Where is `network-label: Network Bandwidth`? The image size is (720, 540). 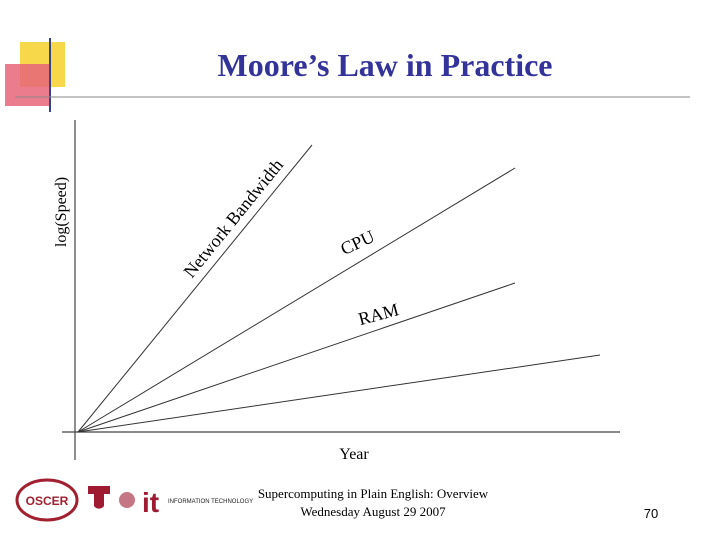
network-label: Network Bandwidth is located at coordinates (233, 218).